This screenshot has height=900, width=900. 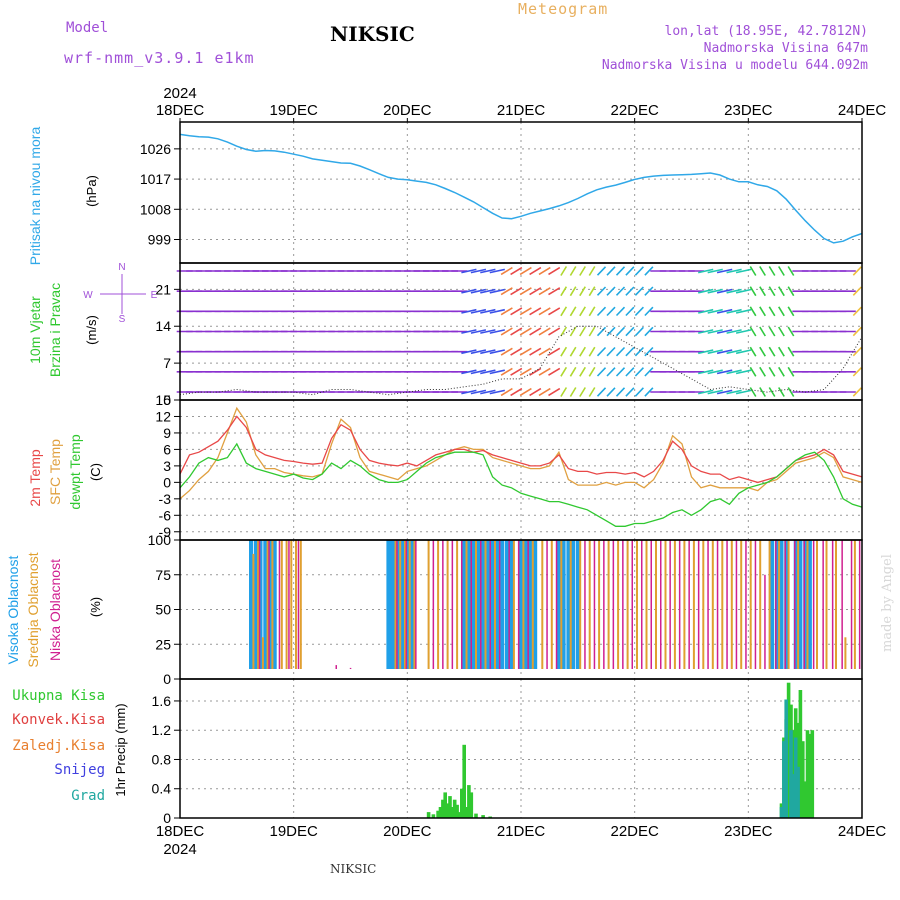 What do you see at coordinates (179, 849) in the screenshot?
I see `x-year-bottom: 2024` at bounding box center [179, 849].